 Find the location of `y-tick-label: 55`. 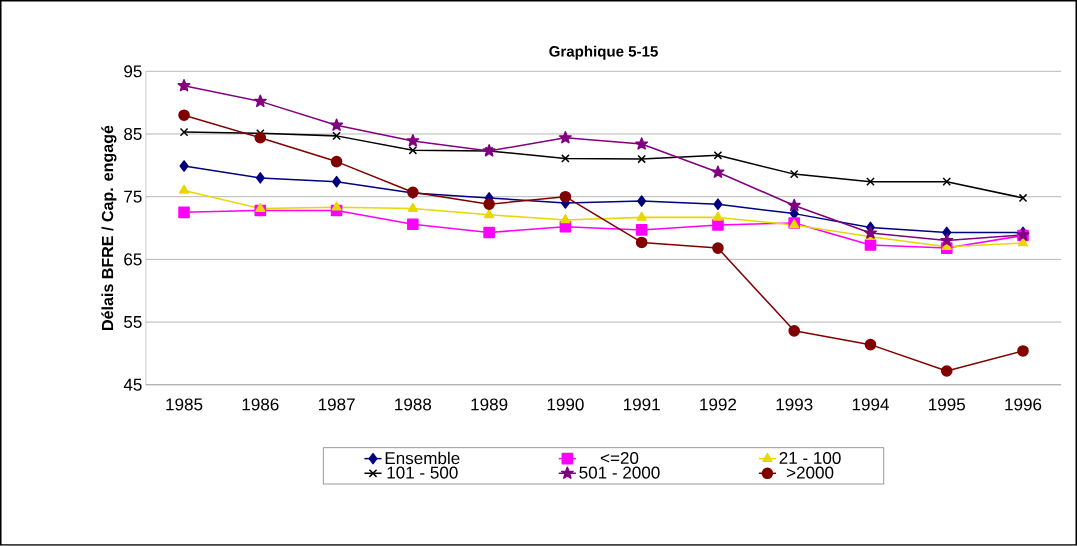

y-tick-label: 55 is located at coordinates (133, 322).